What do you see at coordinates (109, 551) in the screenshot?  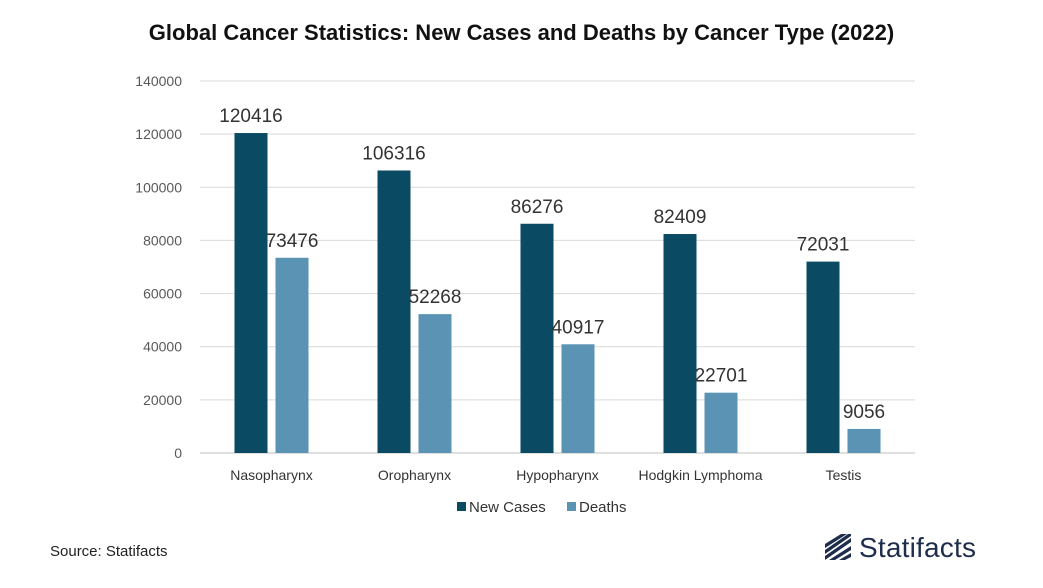 I see `source-note: Source: Statifacts` at bounding box center [109, 551].